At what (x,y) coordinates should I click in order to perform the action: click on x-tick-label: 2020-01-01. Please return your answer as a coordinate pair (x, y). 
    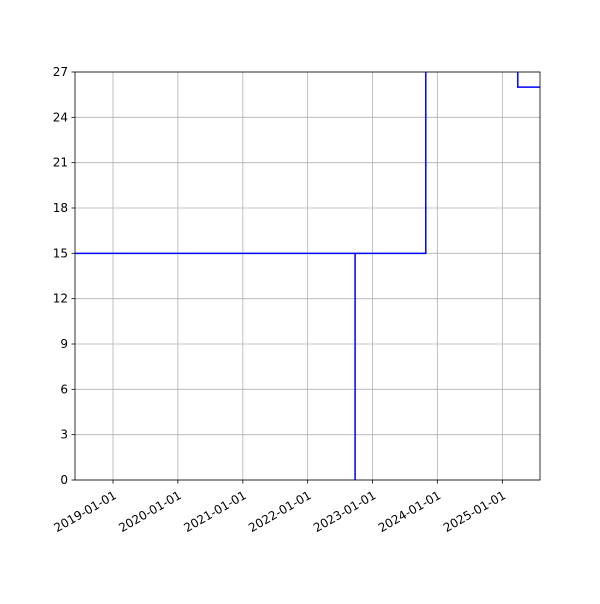
    Looking at the image, I should click on (149, 511).